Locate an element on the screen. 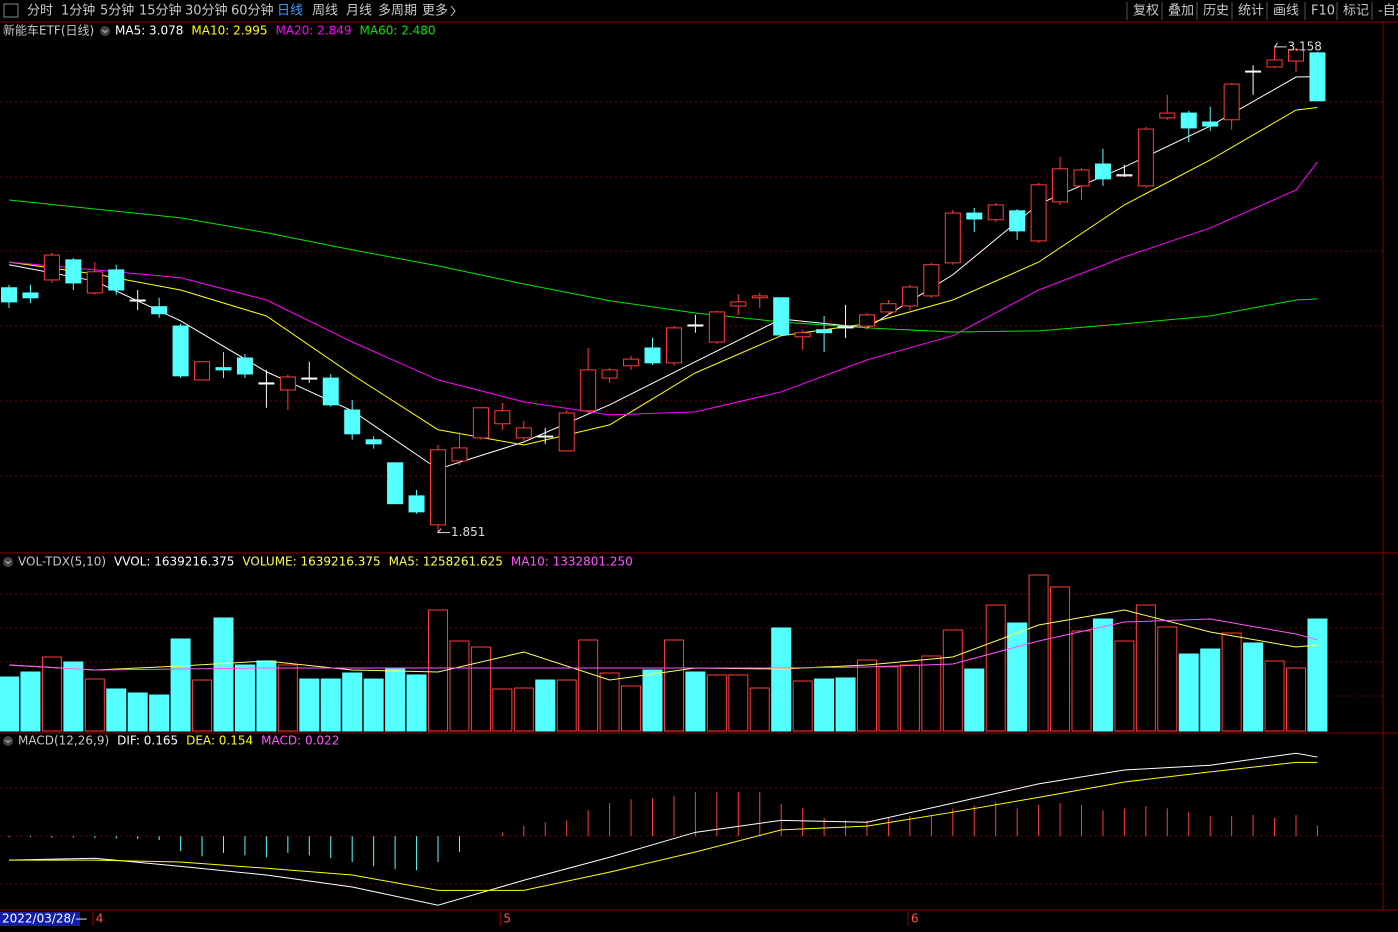 This screenshot has height=932, width=1398. legend-entry: MA20: 2.849 is located at coordinates (313, 31).